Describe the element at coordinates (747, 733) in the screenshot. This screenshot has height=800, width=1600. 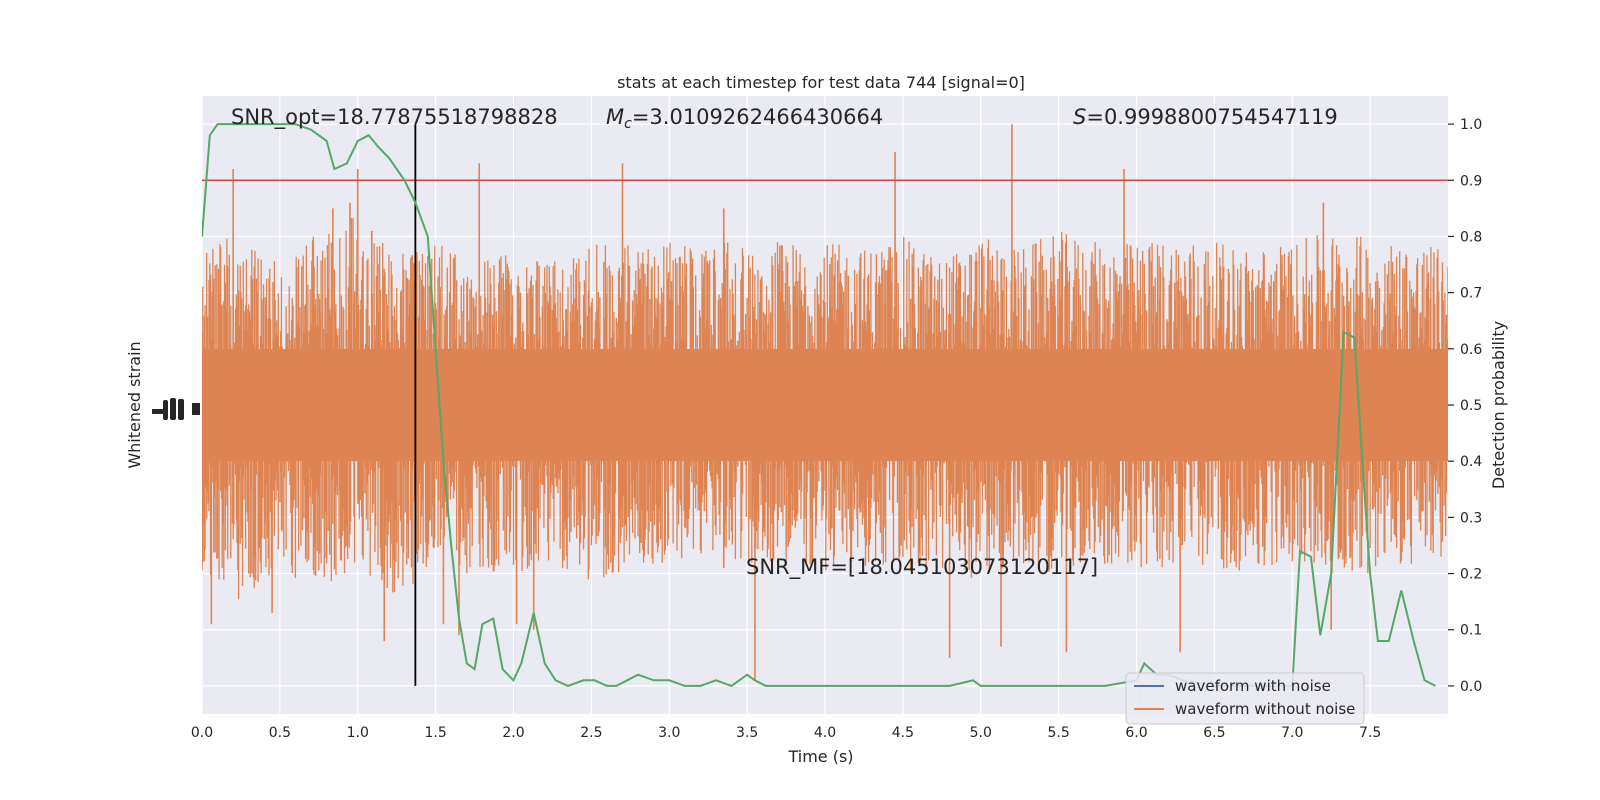
I see `x-tick-label: 3.5` at that location.